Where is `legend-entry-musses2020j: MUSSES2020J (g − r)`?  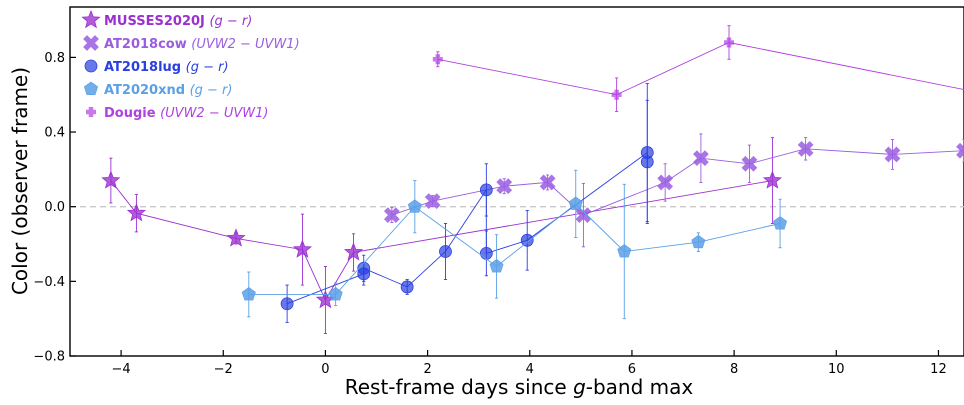
legend-entry-musses2020j: MUSSES2020J (g − r) is located at coordinates (166, 19).